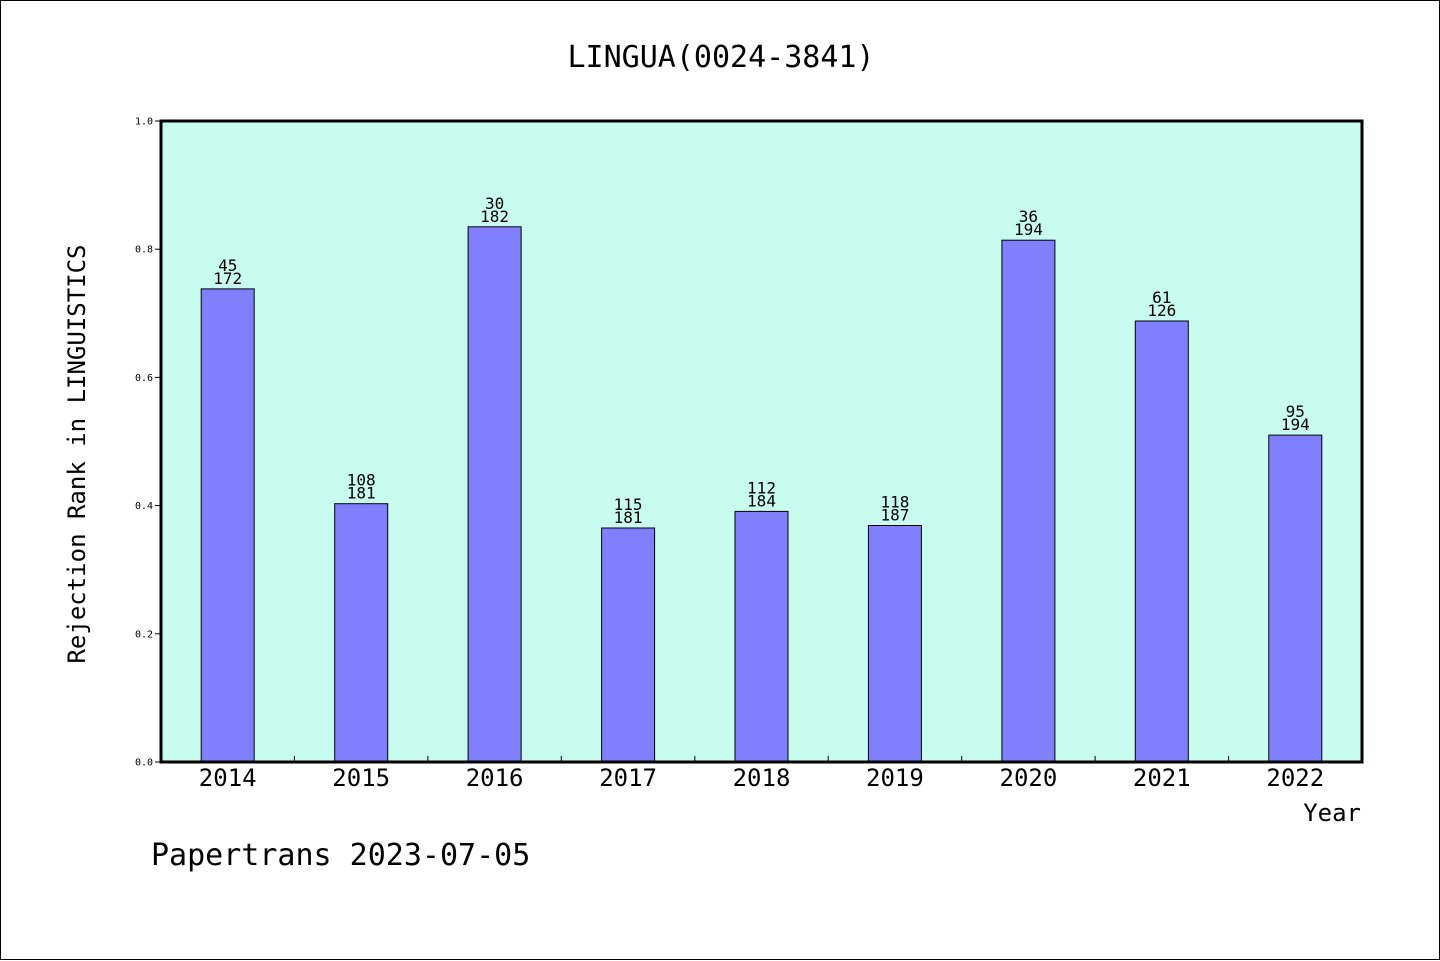  Describe the element at coordinates (494, 216) in the screenshot. I see `bar-total-label: 182` at that location.